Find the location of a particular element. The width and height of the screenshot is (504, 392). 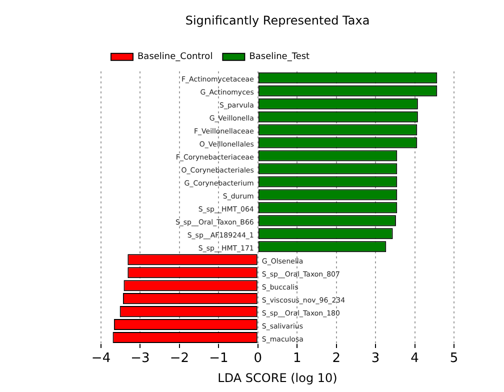

x-tick-label: 1 is located at coordinates (297, 358).